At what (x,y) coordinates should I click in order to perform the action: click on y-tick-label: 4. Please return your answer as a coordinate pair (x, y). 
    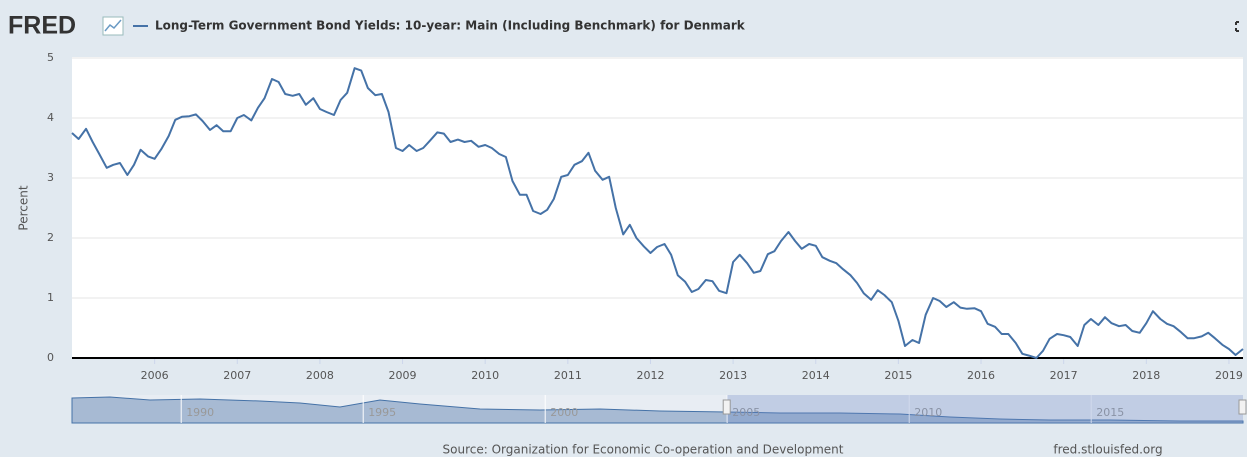
    Looking at the image, I should click on (50, 117).